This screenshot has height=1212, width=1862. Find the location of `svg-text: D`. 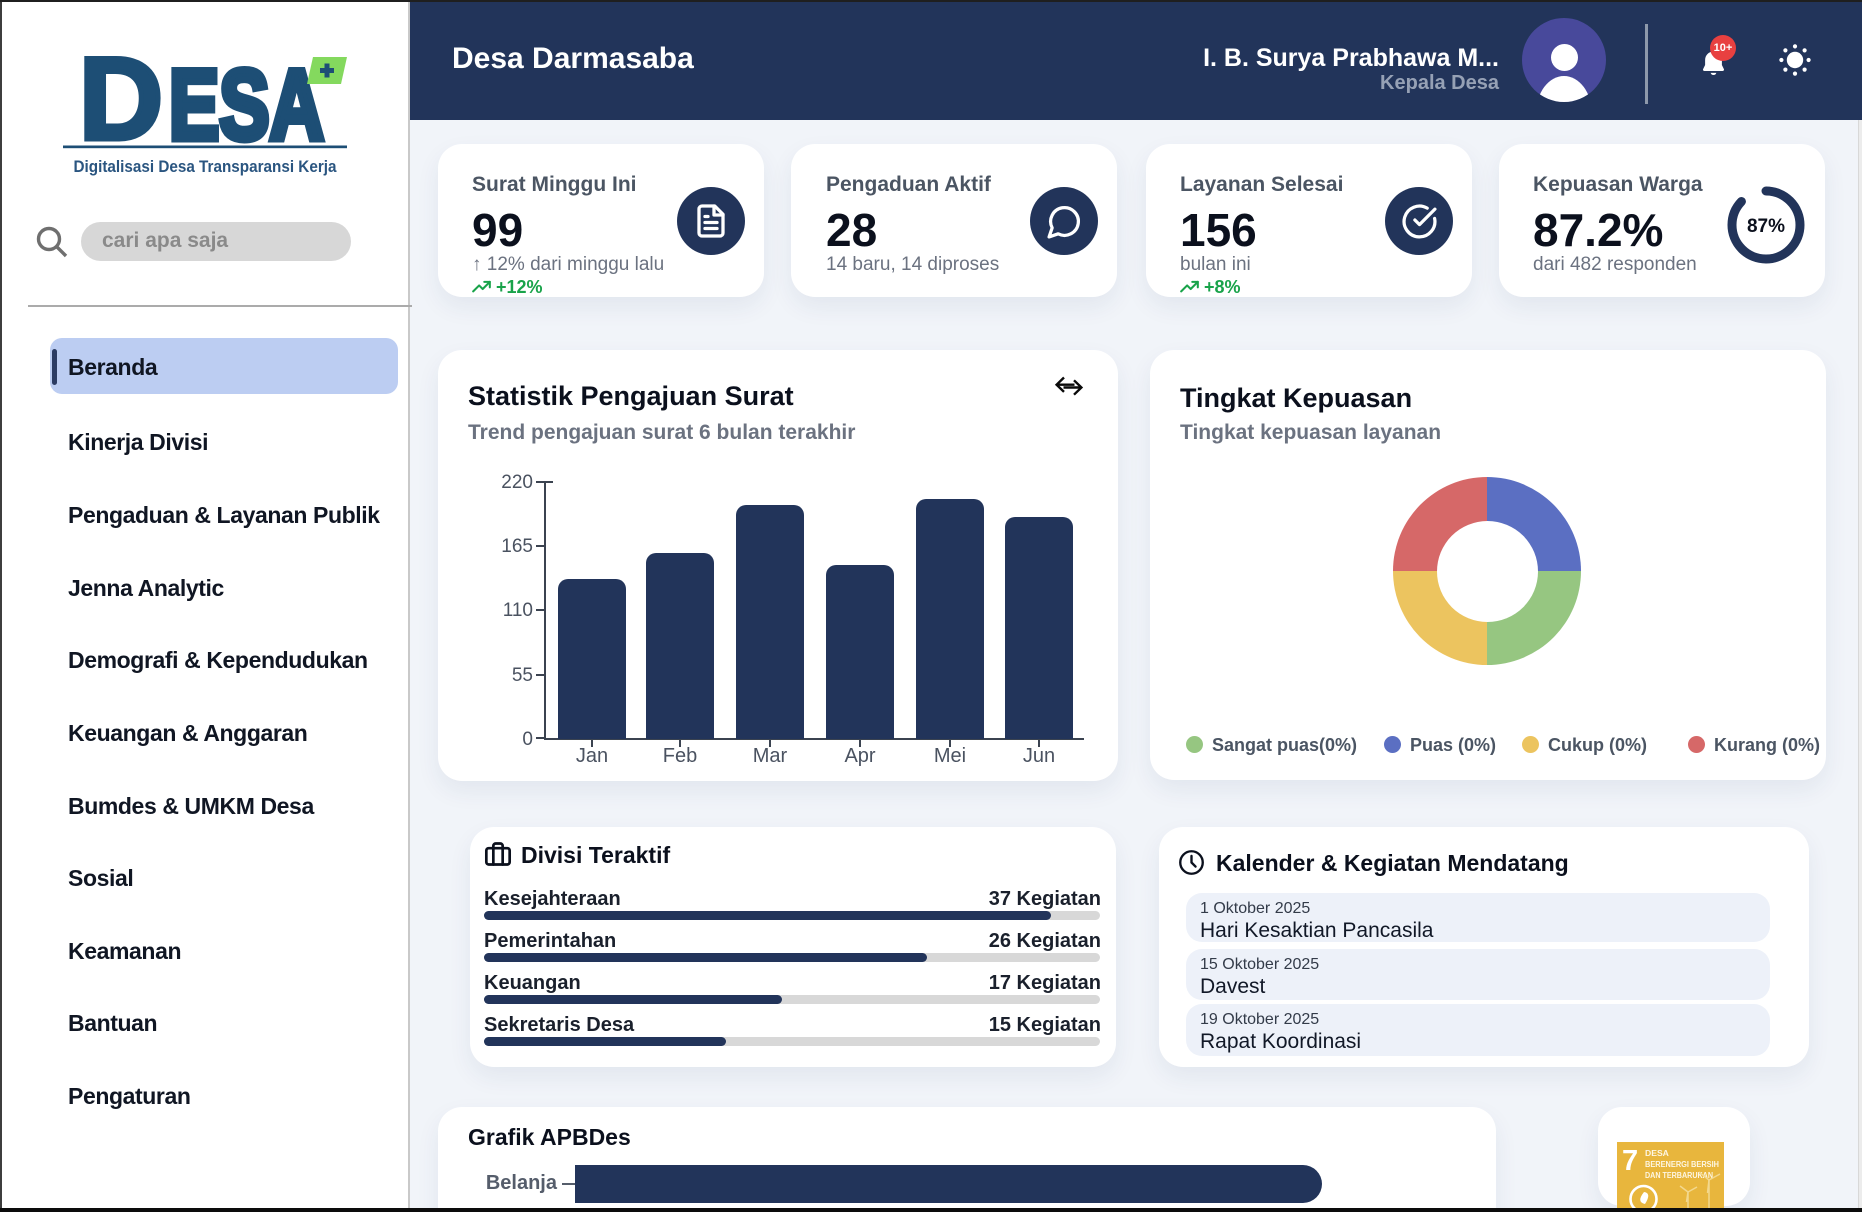

svg-text: D is located at coordinates (121, 98).